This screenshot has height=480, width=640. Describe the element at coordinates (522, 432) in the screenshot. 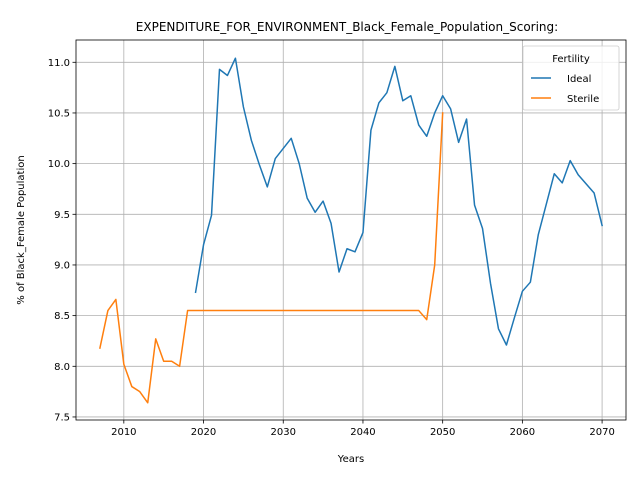

I see `x-tick-label: 2060` at that location.